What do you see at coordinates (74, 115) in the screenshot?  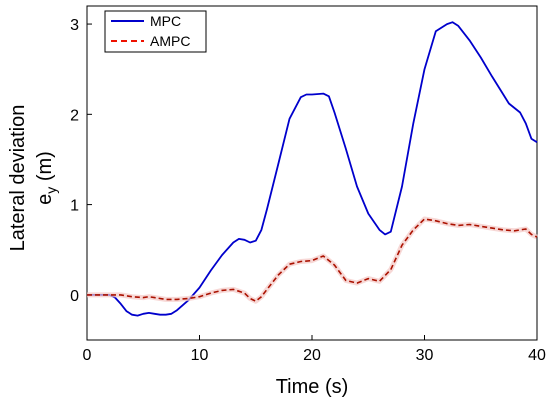 I see `y-tick-label: 2` at bounding box center [74, 115].